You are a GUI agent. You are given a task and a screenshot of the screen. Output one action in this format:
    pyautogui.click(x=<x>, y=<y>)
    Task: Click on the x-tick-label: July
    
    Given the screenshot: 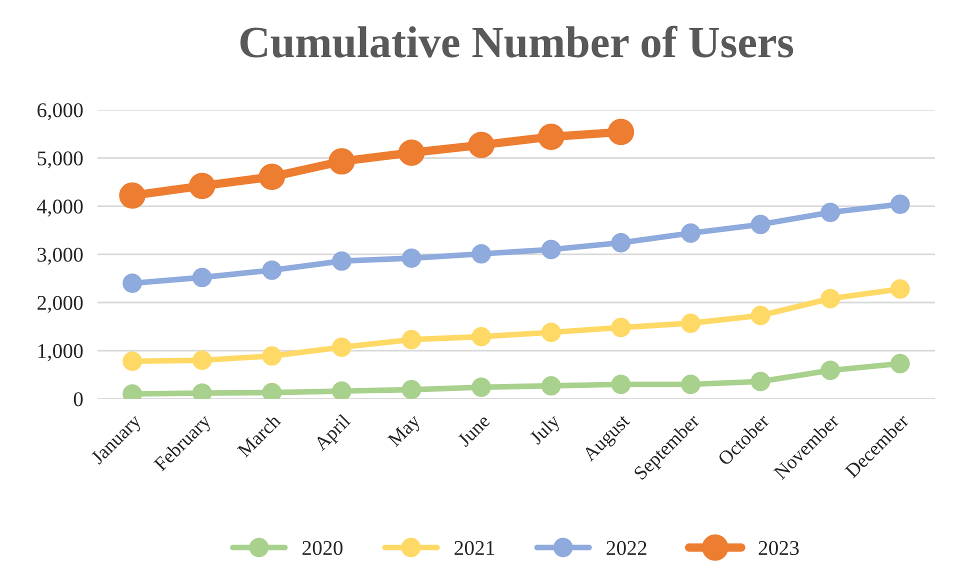 What is the action you would take?
    pyautogui.click(x=546, y=430)
    